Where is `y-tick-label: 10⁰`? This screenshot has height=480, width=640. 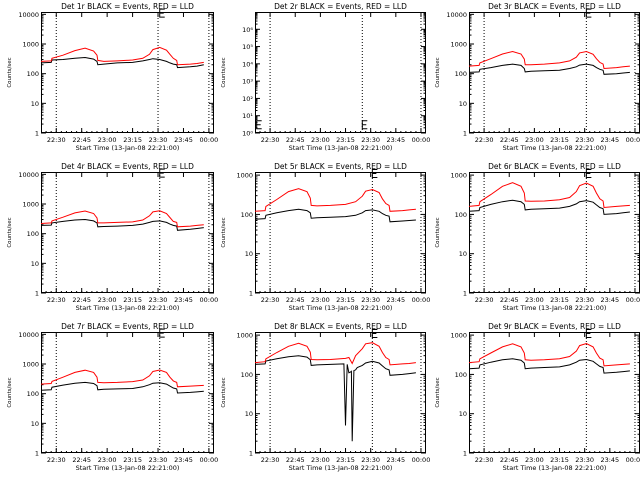 y-tick-label: 10⁰ is located at coordinates (247, 134).